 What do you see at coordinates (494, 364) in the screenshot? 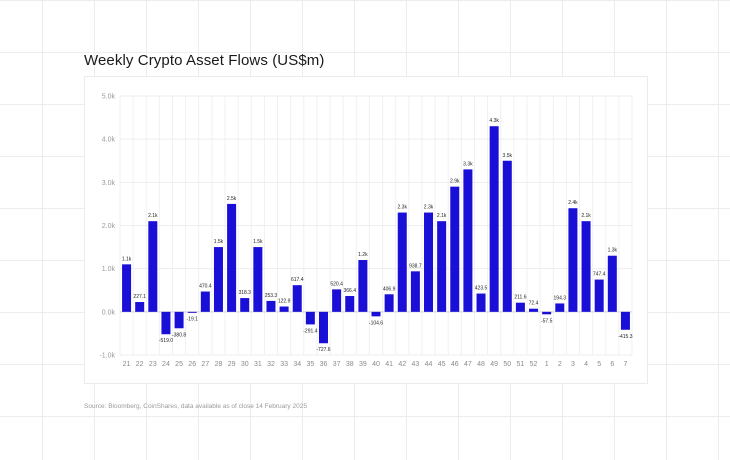
I see `x-tick-label: 49` at bounding box center [494, 364].